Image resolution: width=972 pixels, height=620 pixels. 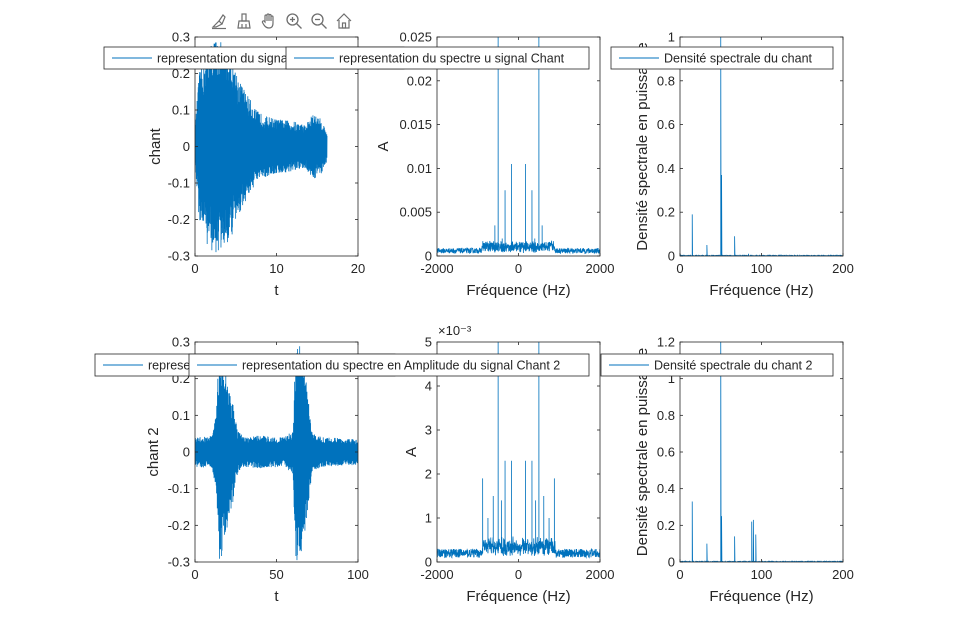 I want to click on x-tick-label: 10, so click(x=276, y=268).